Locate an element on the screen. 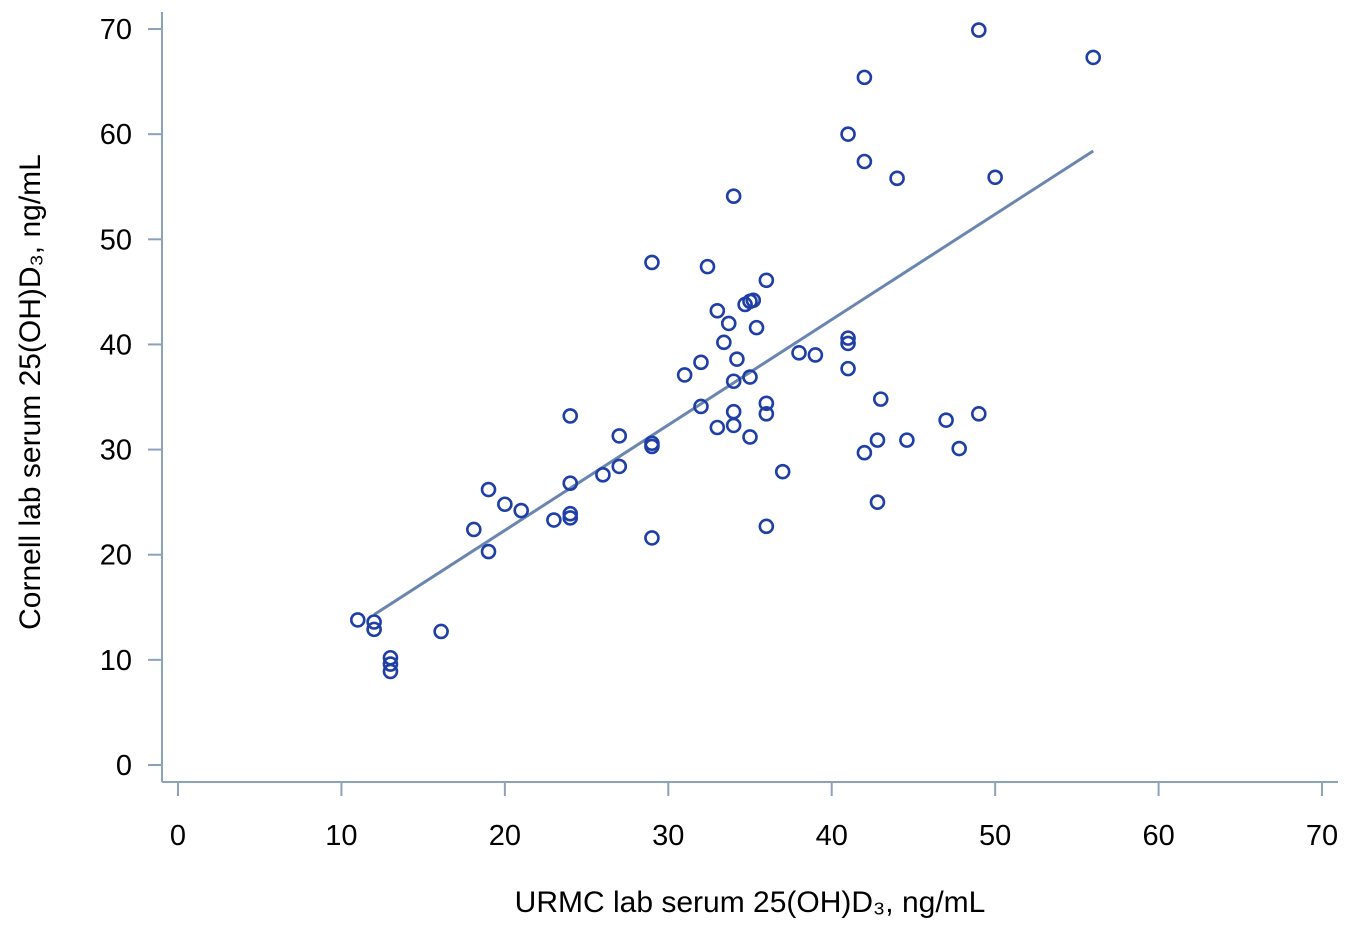 This screenshot has height=925, width=1358. x-tick-label: 10 is located at coordinates (341, 836).